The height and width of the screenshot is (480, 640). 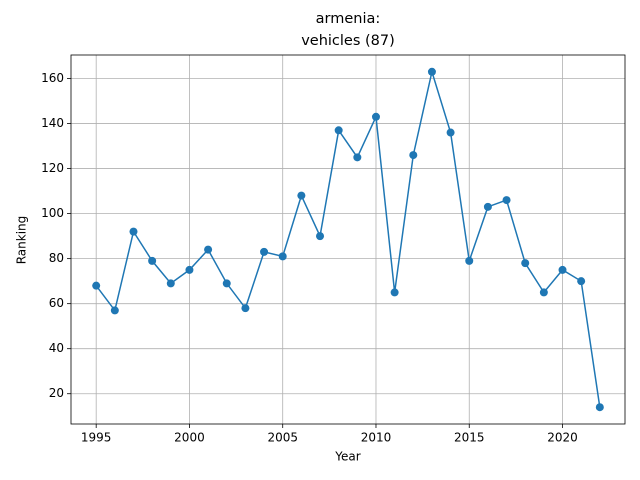 What do you see at coordinates (52, 78) in the screenshot?
I see `y-tick-label: 160` at bounding box center [52, 78].